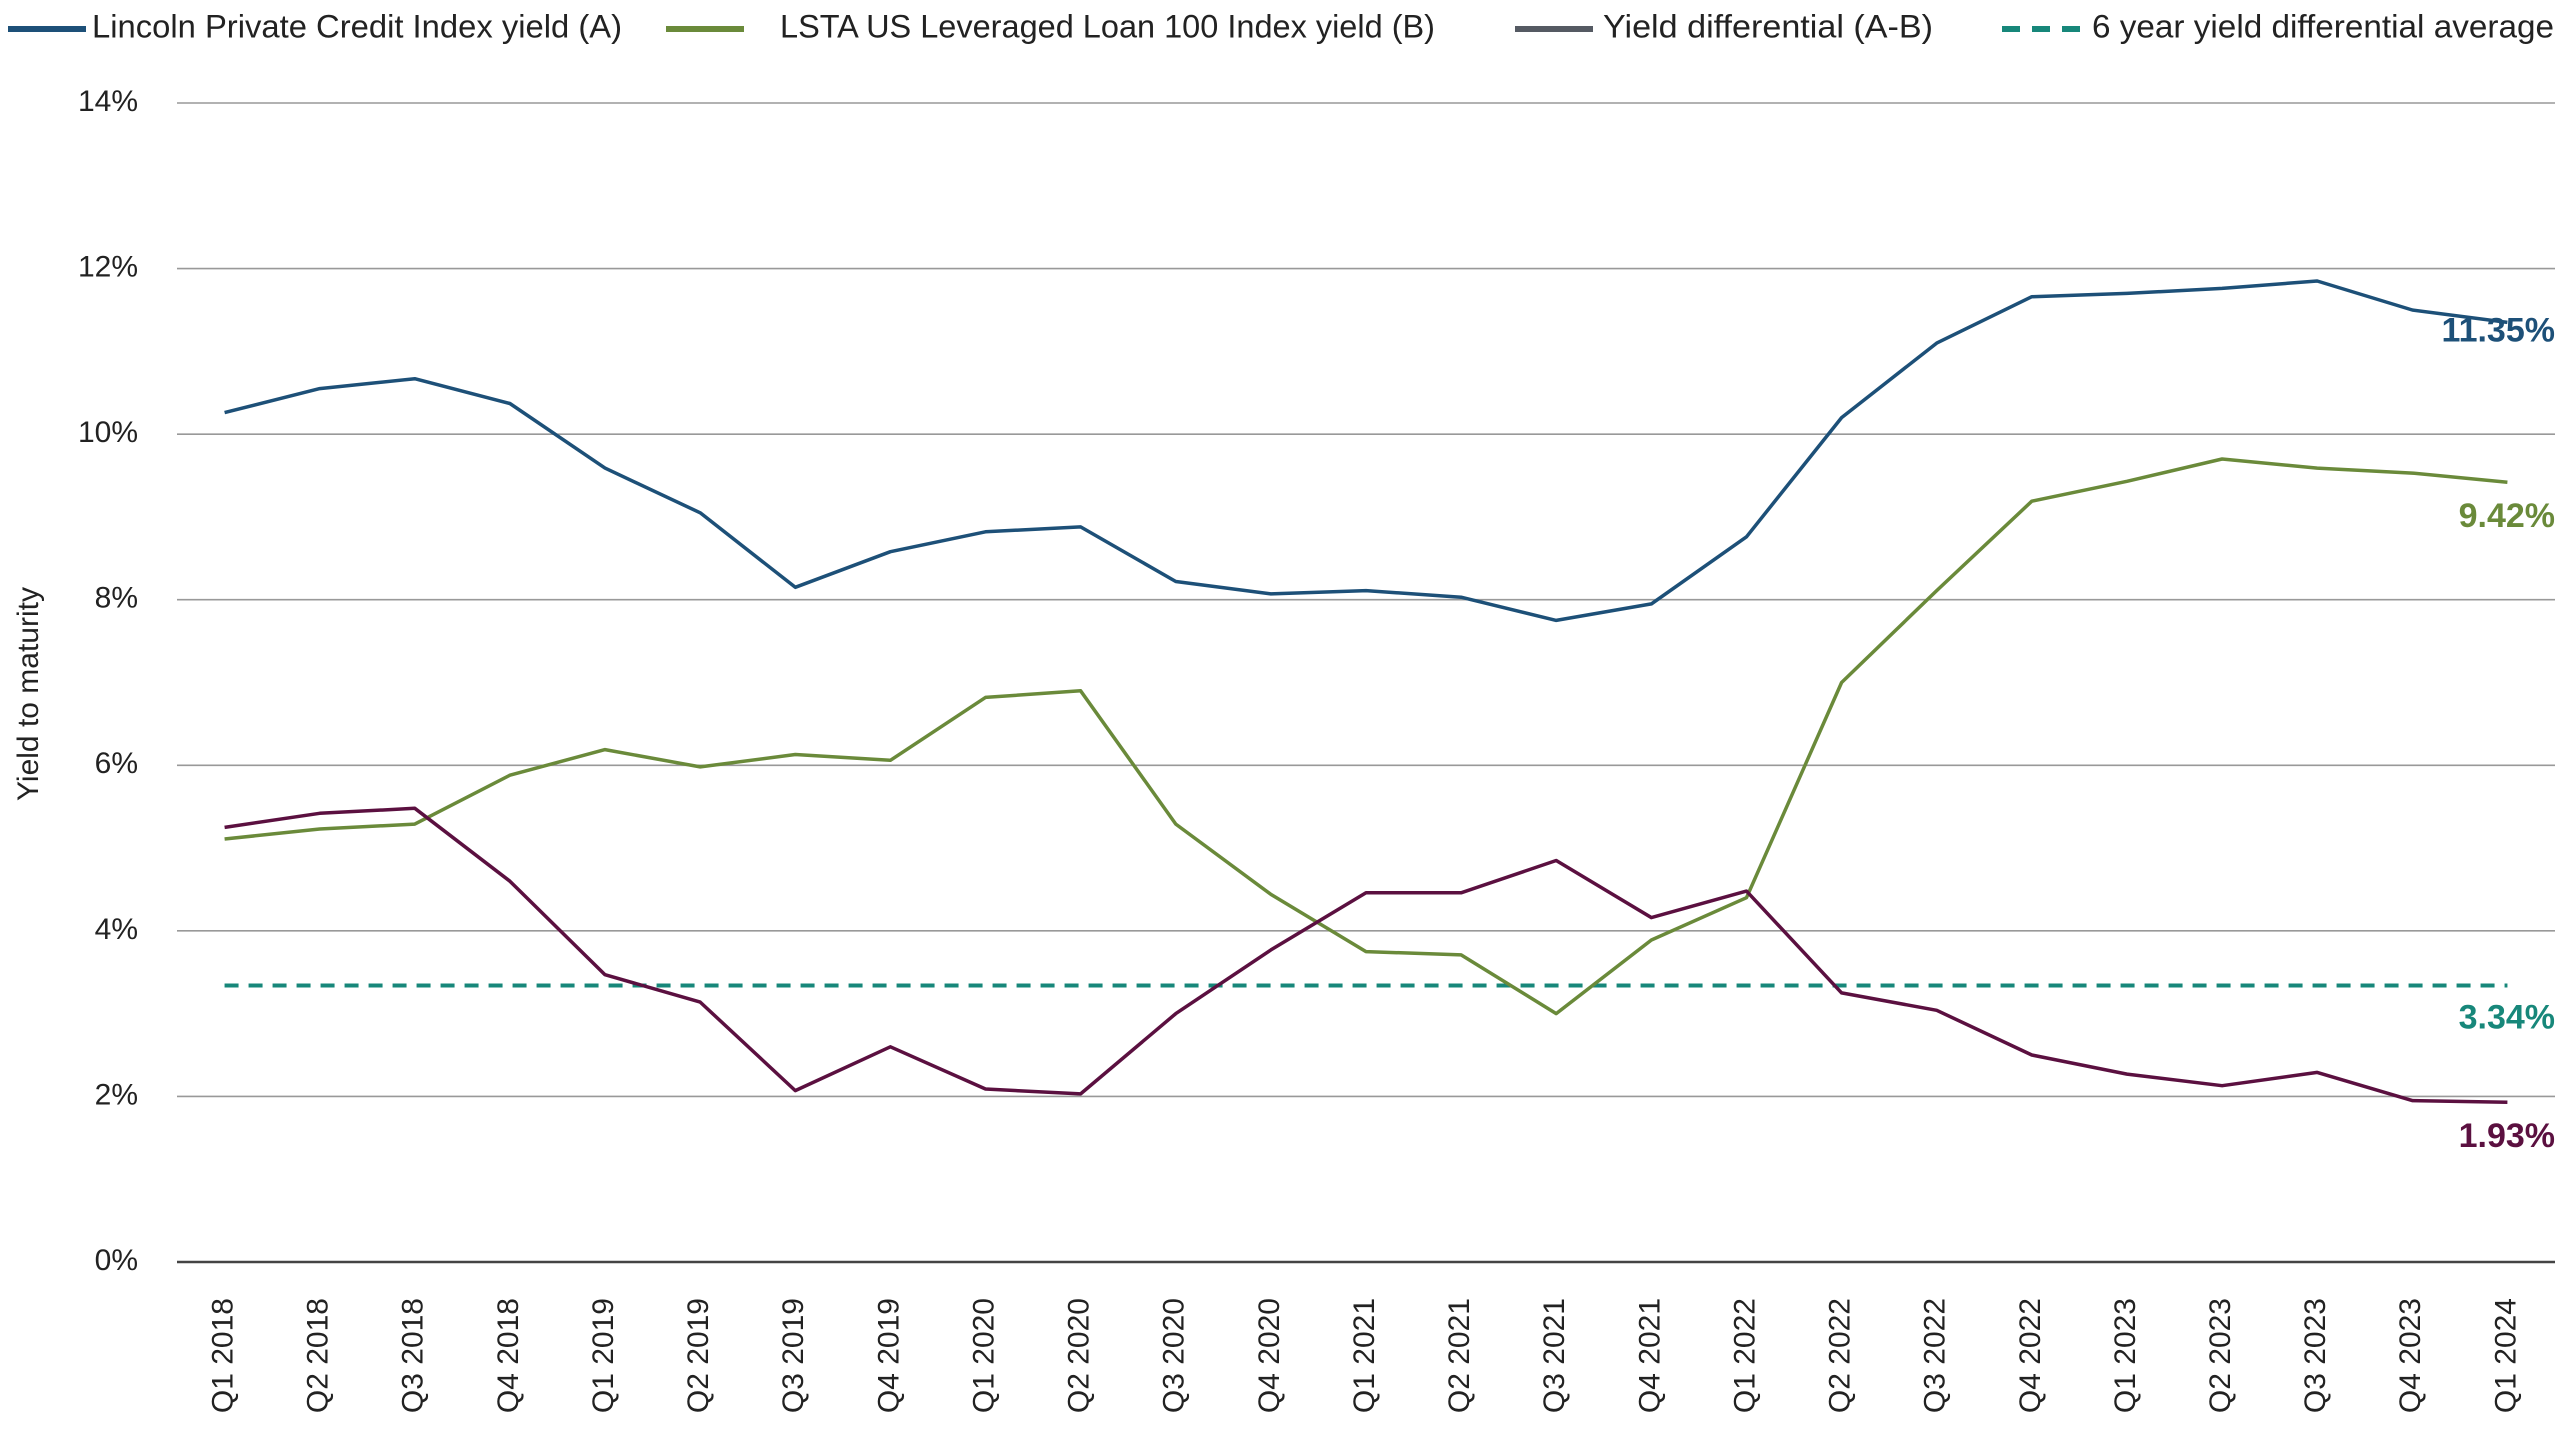 This screenshot has height=1440, width=2560. What do you see at coordinates (793, 1355) in the screenshot?
I see `x-tick-label: Q3 2019` at bounding box center [793, 1355].